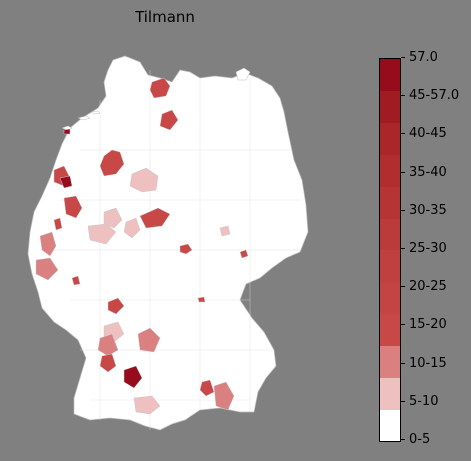  I want to click on muenster-region, so click(73, 207).